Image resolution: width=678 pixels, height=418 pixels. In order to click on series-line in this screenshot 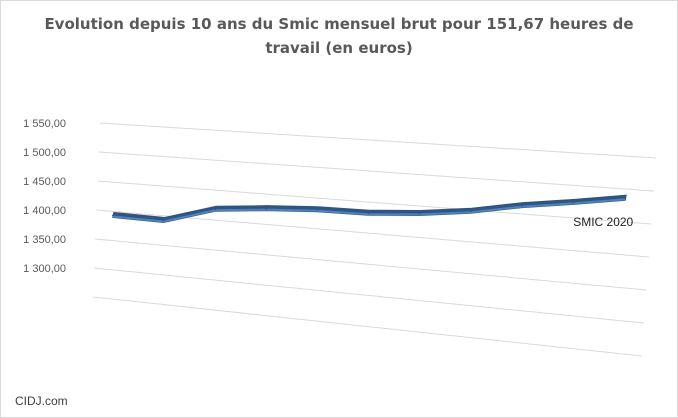, I will do `click(369, 210)`.